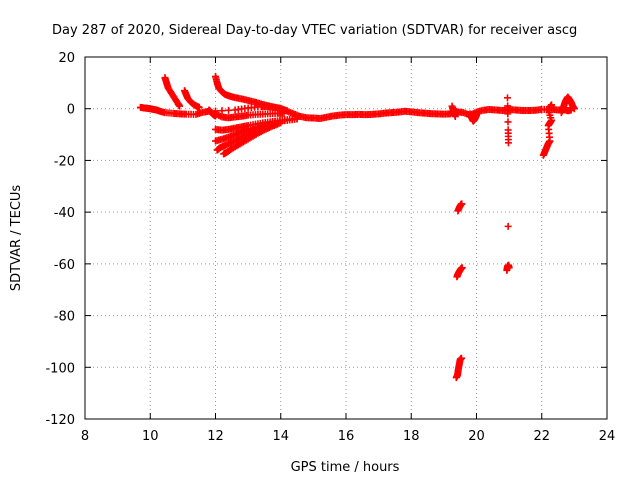 The width and height of the screenshot is (640, 480). Describe the element at coordinates (64, 265) in the screenshot. I see `y-tick-label: -60` at that location.